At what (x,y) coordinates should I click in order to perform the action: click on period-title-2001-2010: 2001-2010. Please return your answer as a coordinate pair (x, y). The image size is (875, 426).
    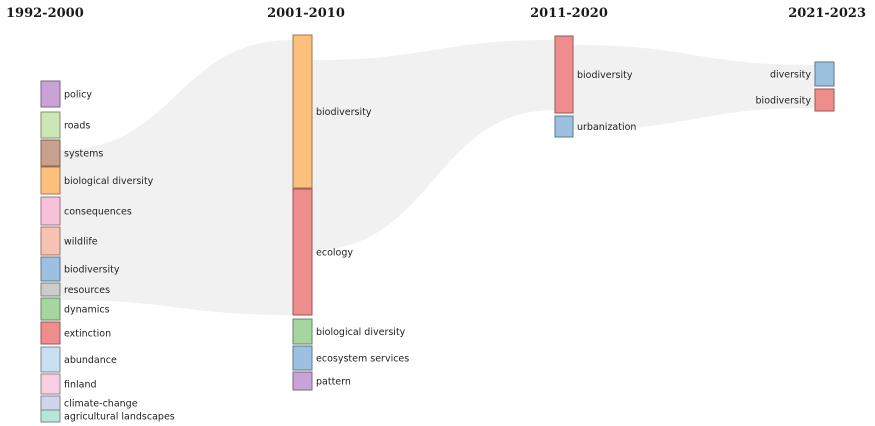
    Looking at the image, I should click on (306, 13).